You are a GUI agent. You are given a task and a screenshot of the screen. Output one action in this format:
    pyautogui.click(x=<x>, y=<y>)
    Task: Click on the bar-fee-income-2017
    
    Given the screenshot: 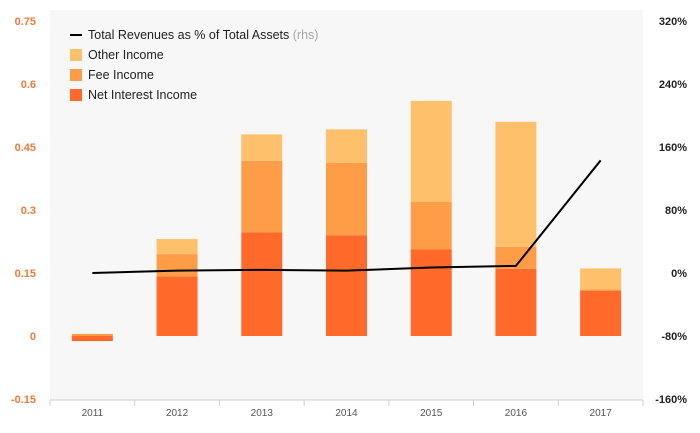 What is the action you would take?
    pyautogui.click(x=601, y=290)
    